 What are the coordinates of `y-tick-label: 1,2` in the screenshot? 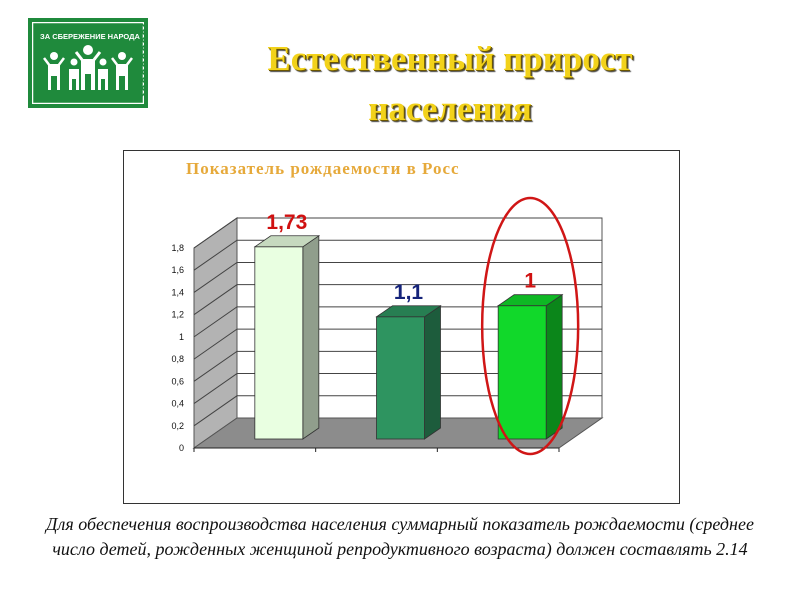 It's located at (177, 315).